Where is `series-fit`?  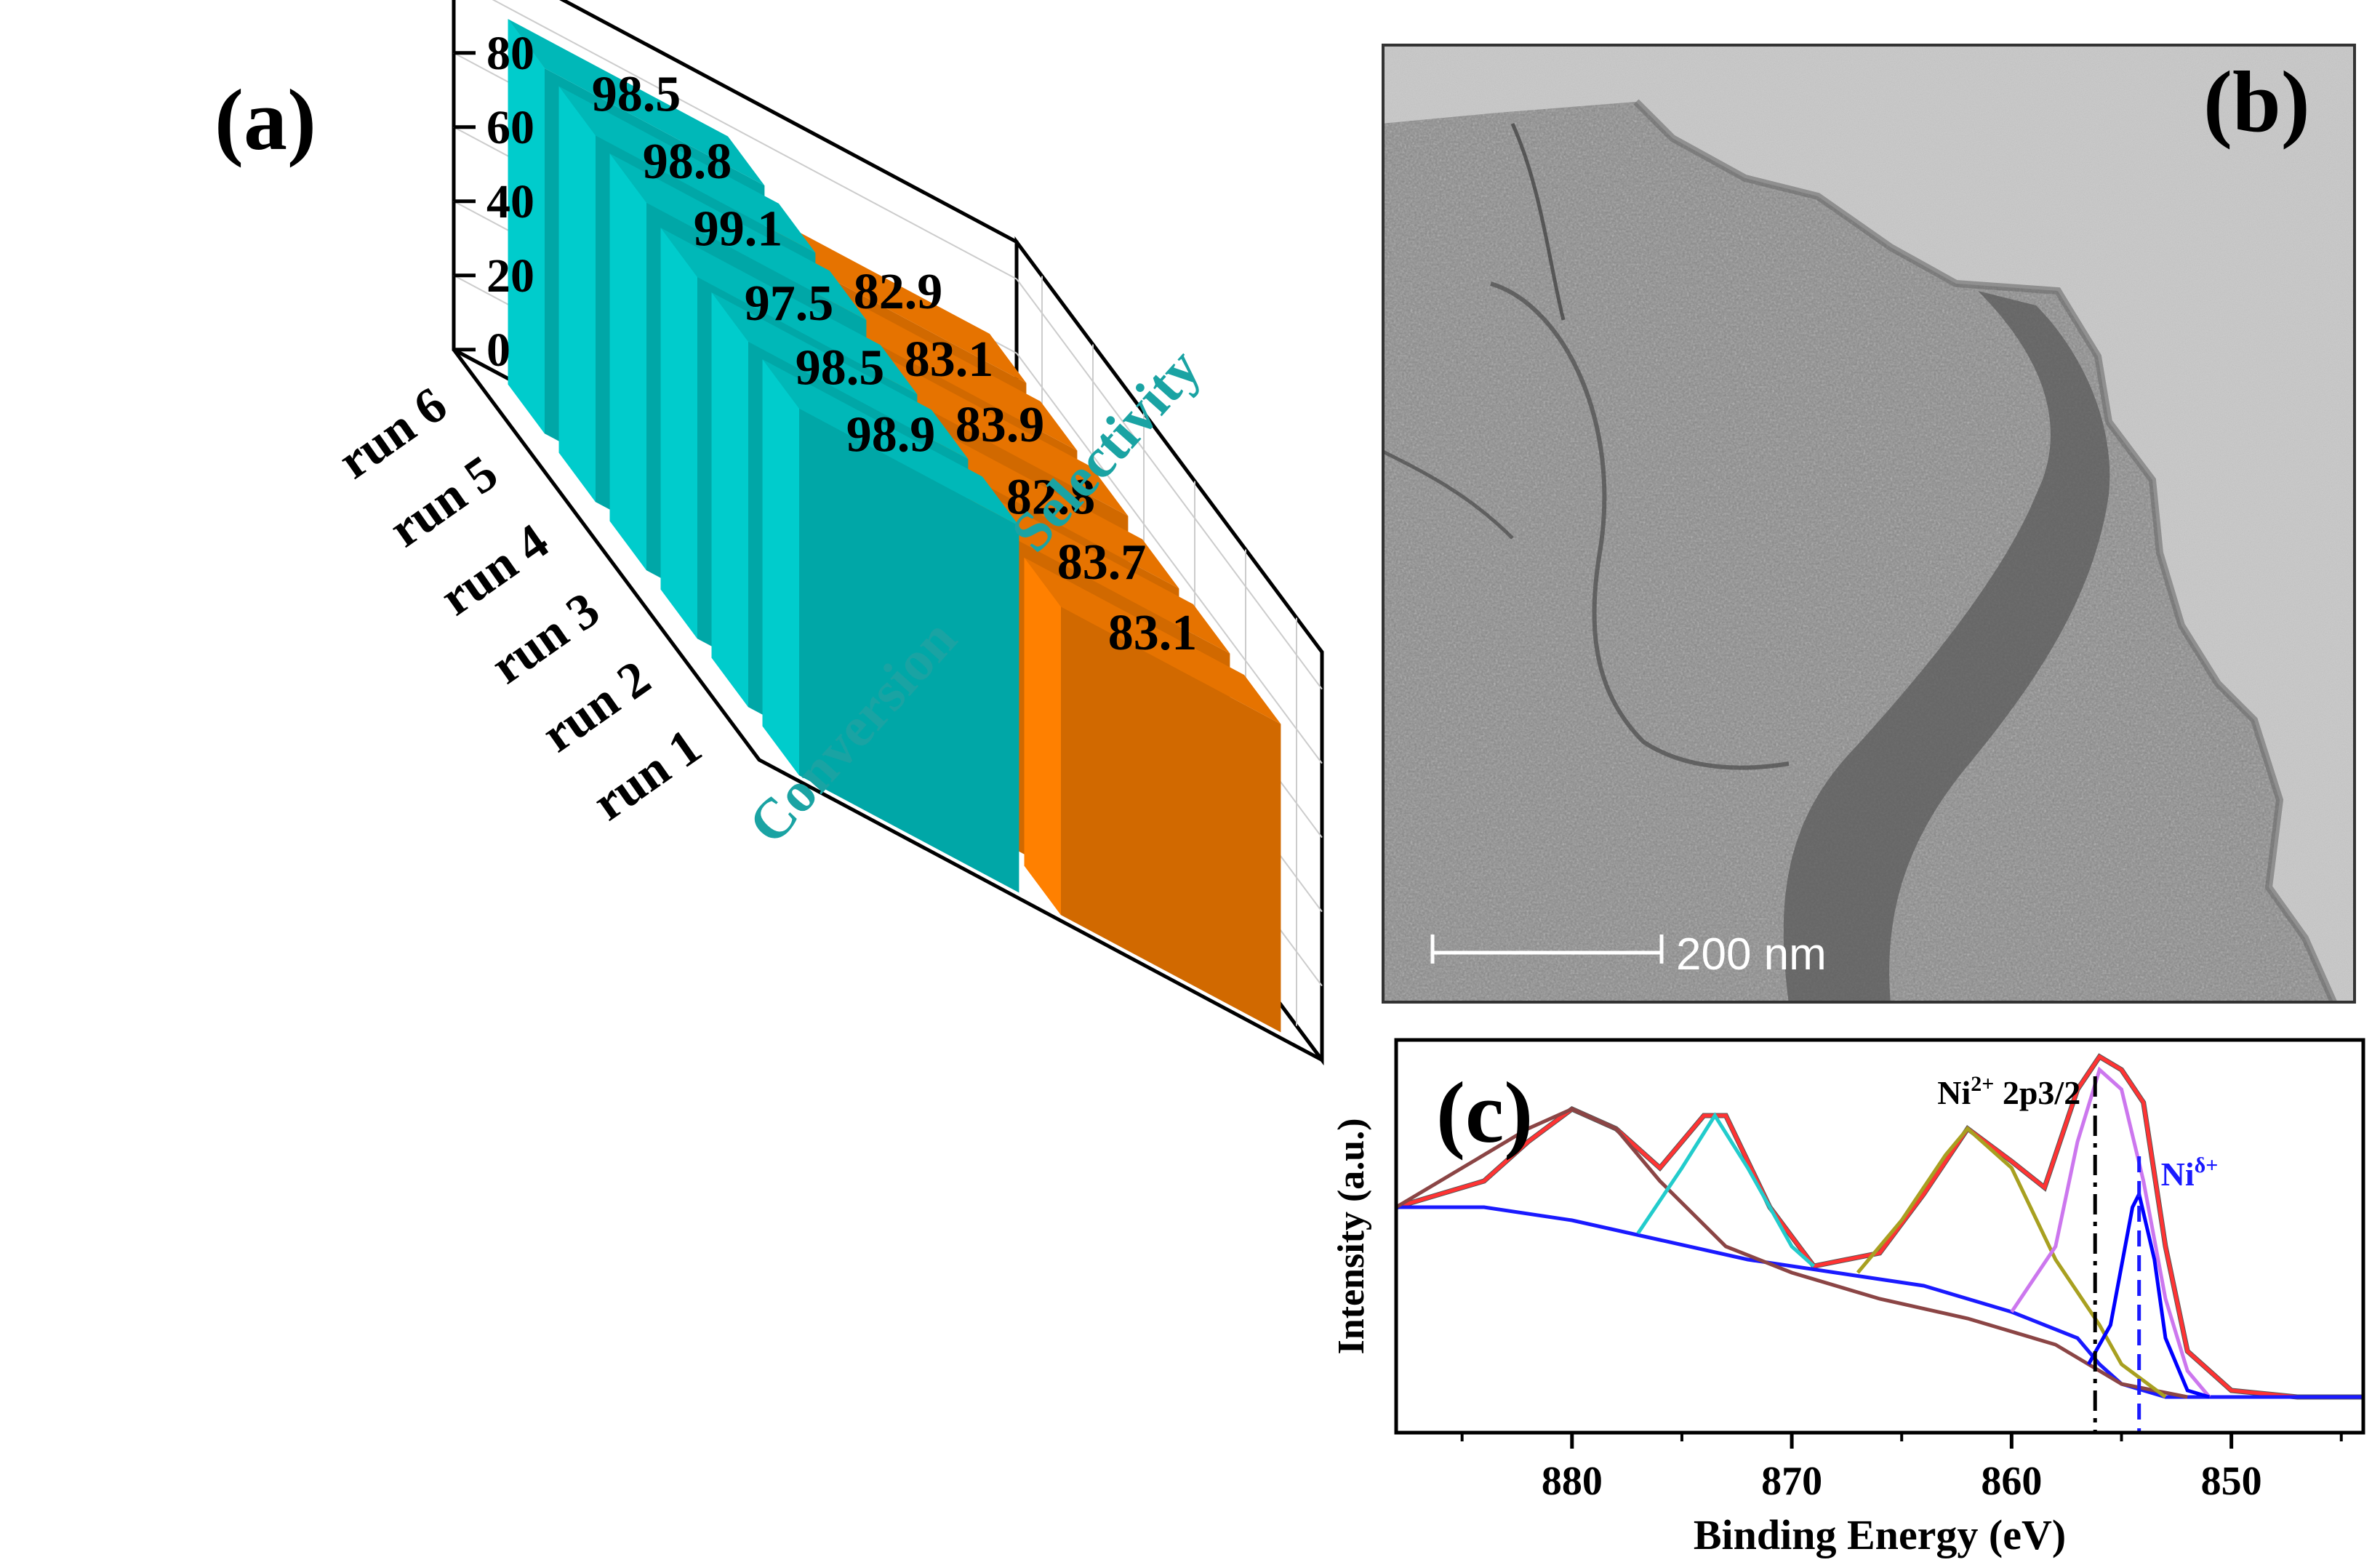 series-fit is located at coordinates (1879, 1226).